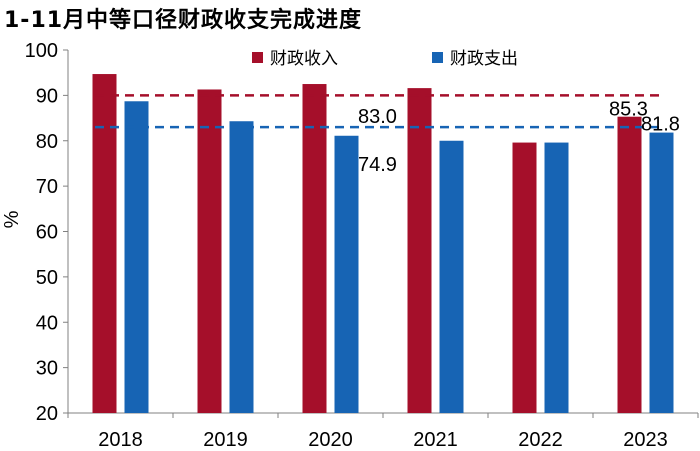 The width and height of the screenshot is (700, 451). What do you see at coordinates (419, 251) in the screenshot?
I see `bar-revenue-2021` at bounding box center [419, 251].